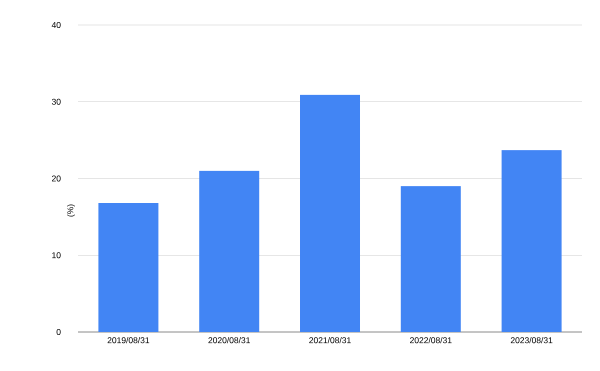 This screenshot has height=371, width=600. Describe the element at coordinates (56, 25) in the screenshot. I see `y-tick-label: 40` at that location.